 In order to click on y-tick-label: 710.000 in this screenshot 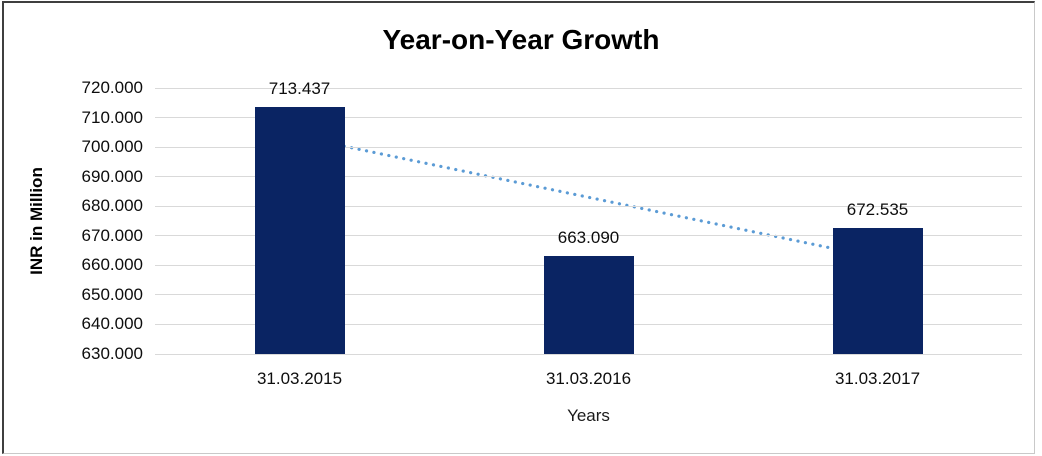, I will do `click(112, 117)`.